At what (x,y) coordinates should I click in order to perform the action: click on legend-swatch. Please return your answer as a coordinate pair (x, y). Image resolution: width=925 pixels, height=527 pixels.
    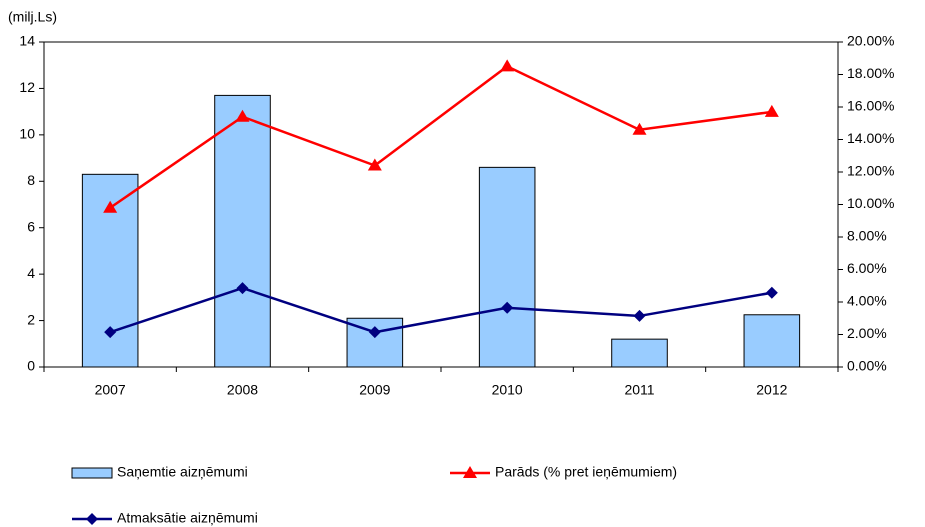
    Looking at the image, I should click on (92, 473).